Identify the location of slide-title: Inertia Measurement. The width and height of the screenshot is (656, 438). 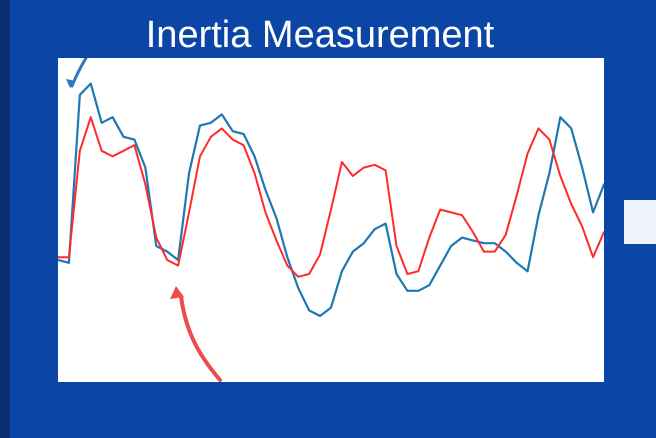
(320, 35).